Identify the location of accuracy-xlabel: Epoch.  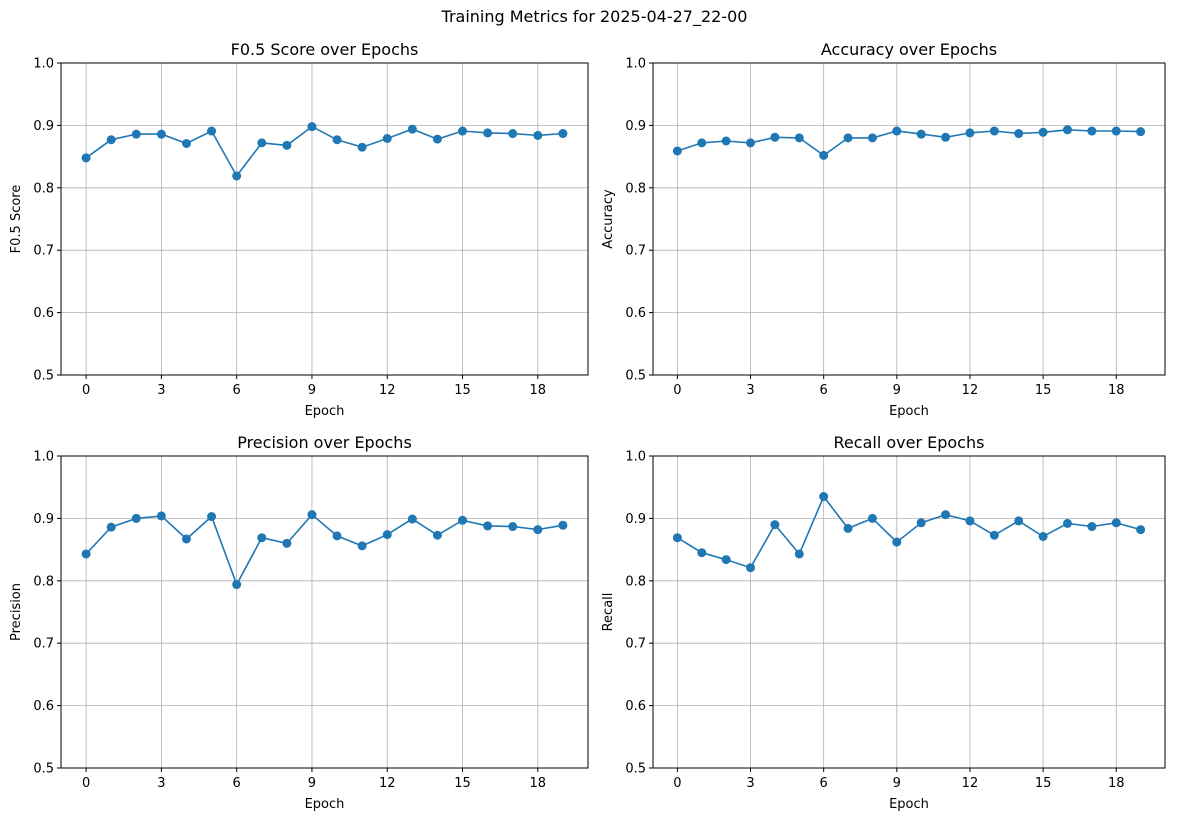
(909, 411).